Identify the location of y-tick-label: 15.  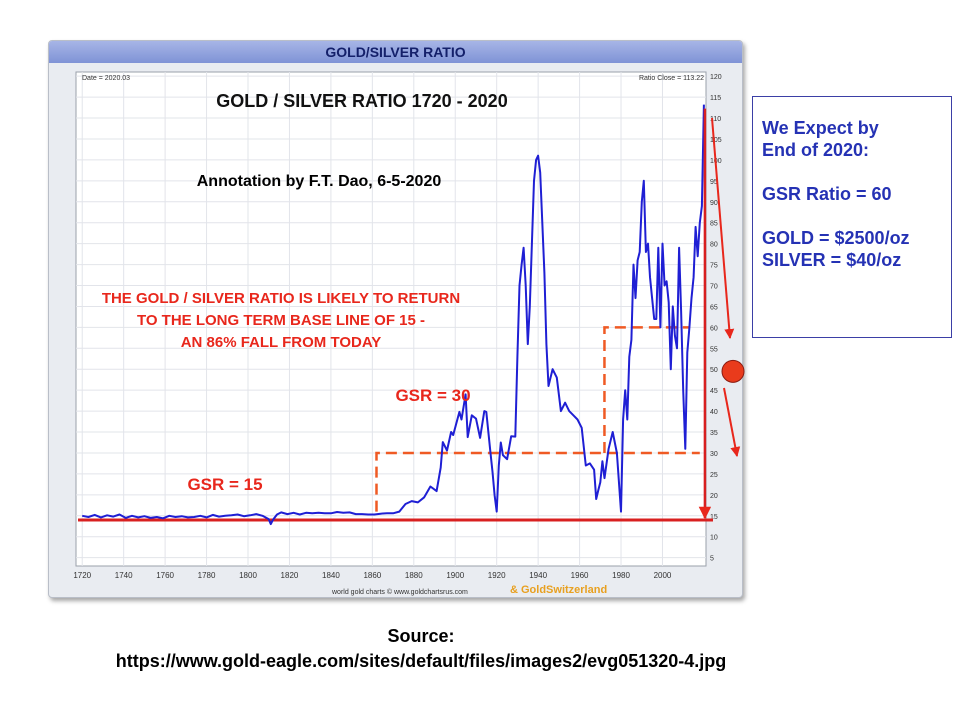
(714, 517).